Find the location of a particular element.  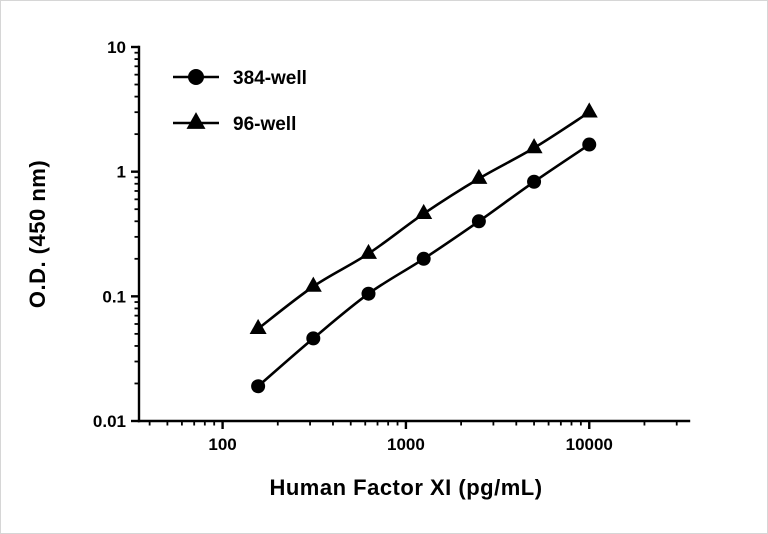

x-axis-tick-labels: 100 1000 10000 is located at coordinates (410, 444).